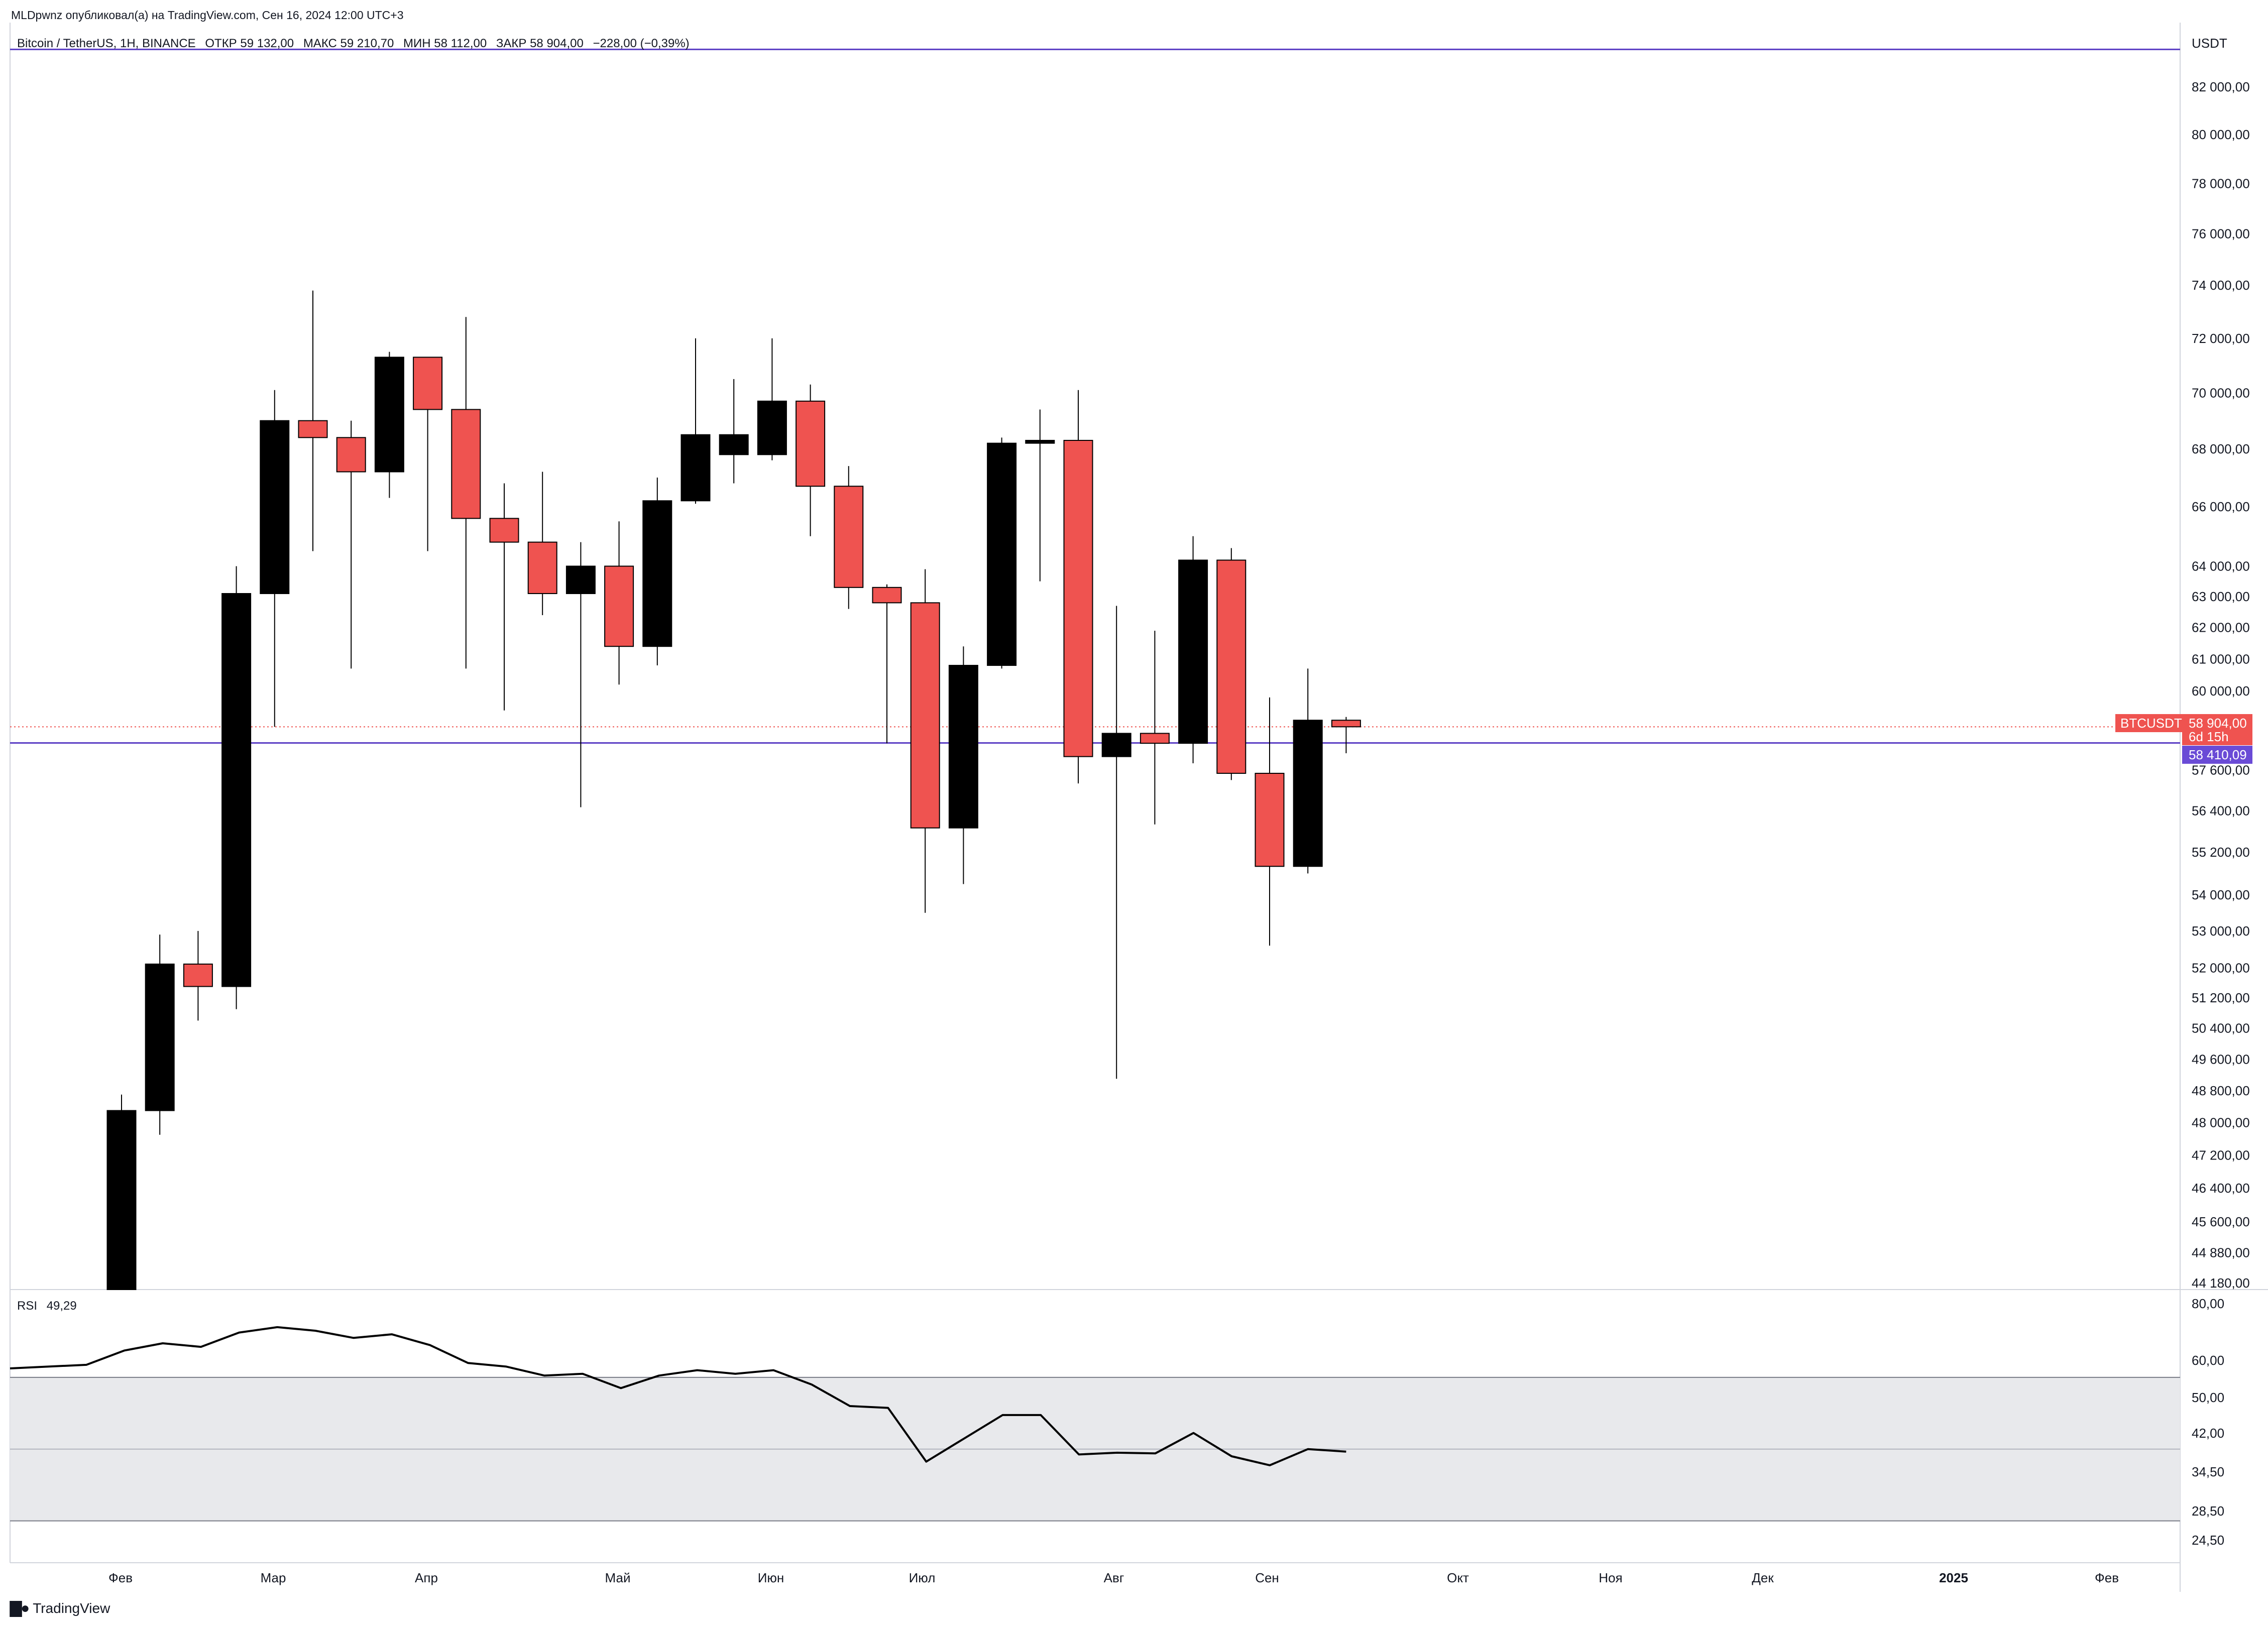  What do you see at coordinates (2208, 1471) in the screenshot?
I see `rsi-tick-label: 34,50` at bounding box center [2208, 1471].